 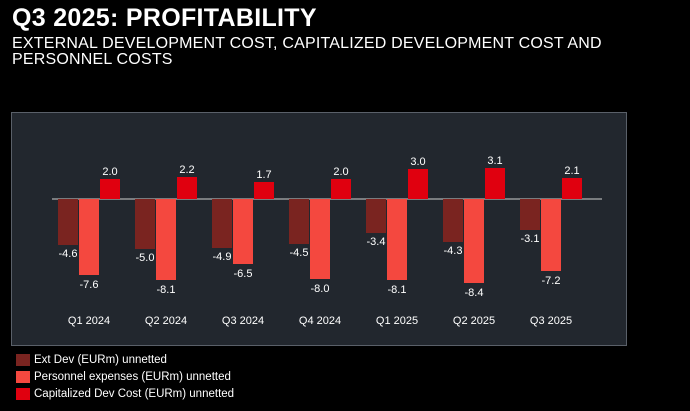 I want to click on legend-label: Ext Dev (EURm) unnetted, so click(x=100, y=359).